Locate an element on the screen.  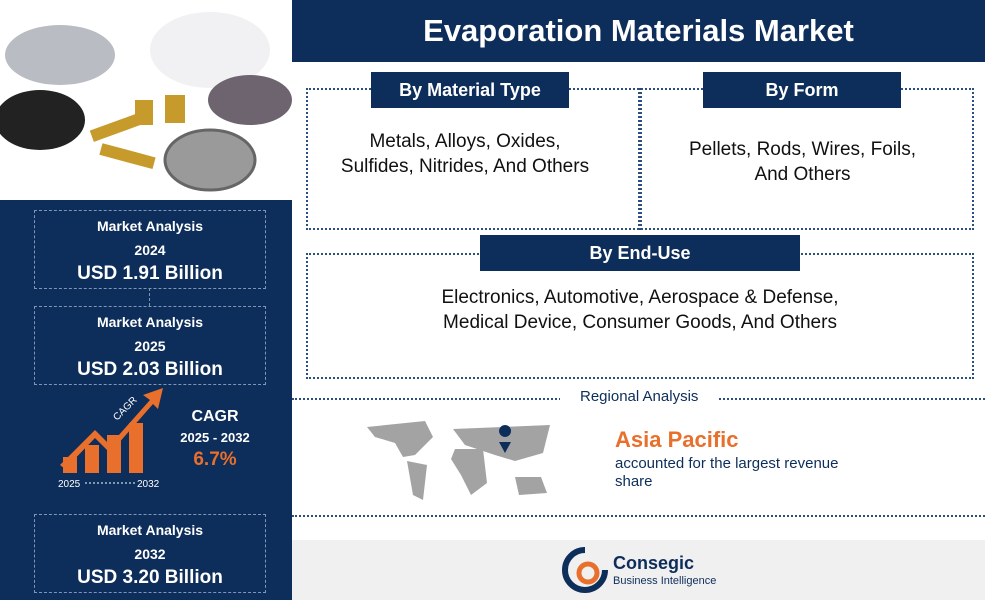
region-name: Asia Pacific is located at coordinates (677, 439).